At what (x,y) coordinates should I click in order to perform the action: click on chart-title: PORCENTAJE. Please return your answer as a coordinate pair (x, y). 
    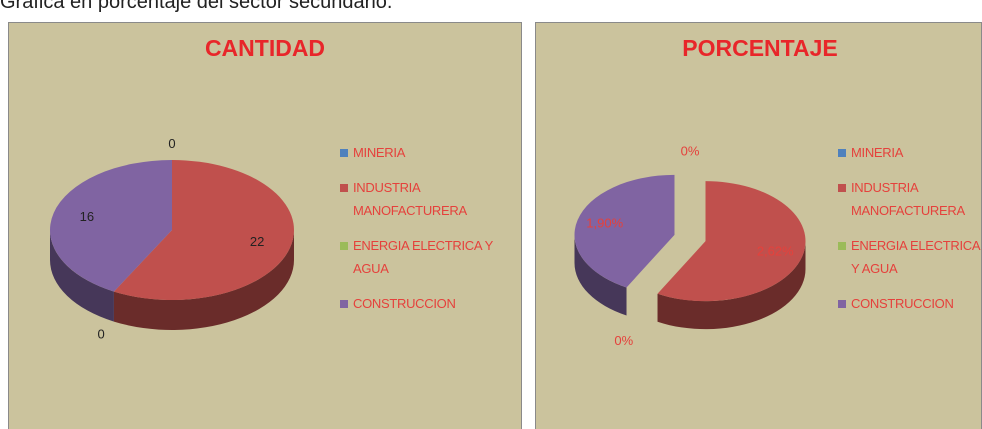
    Looking at the image, I should click on (760, 48).